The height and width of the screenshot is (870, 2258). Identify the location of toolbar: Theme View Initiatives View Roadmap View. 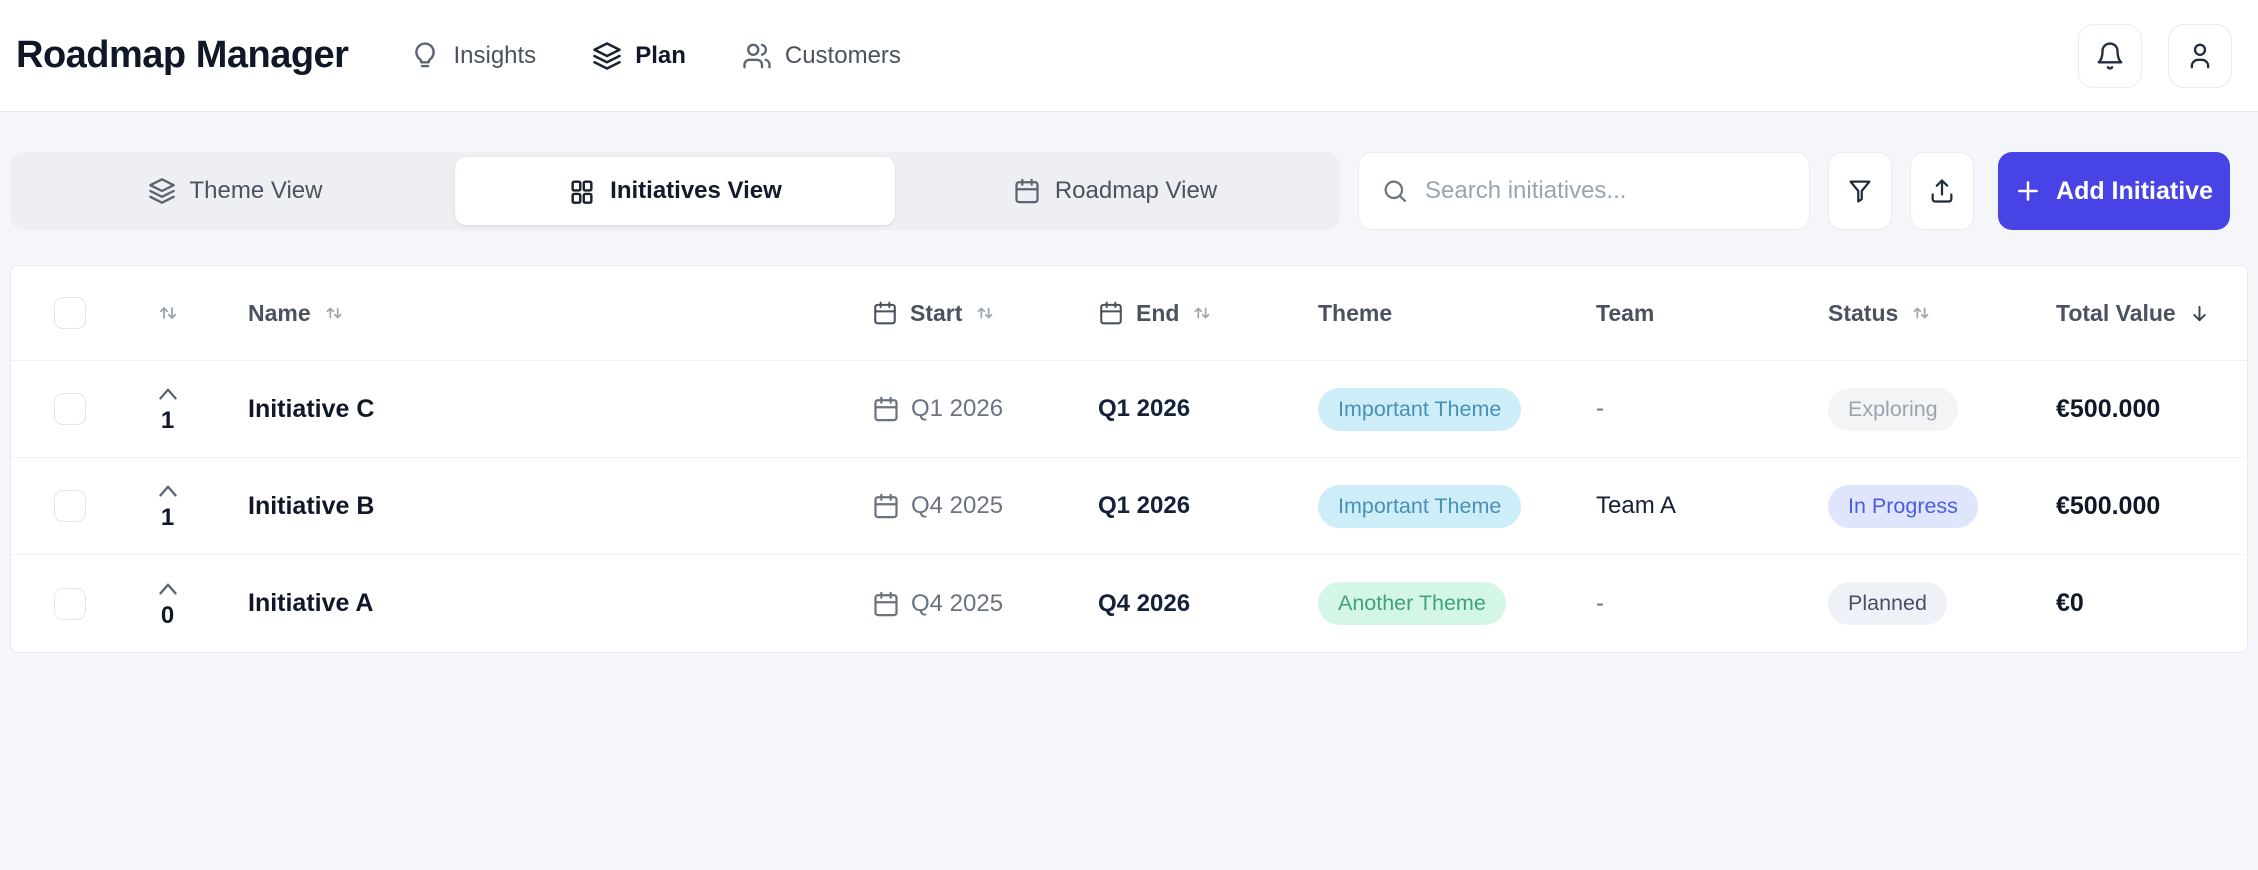
(1129, 191).